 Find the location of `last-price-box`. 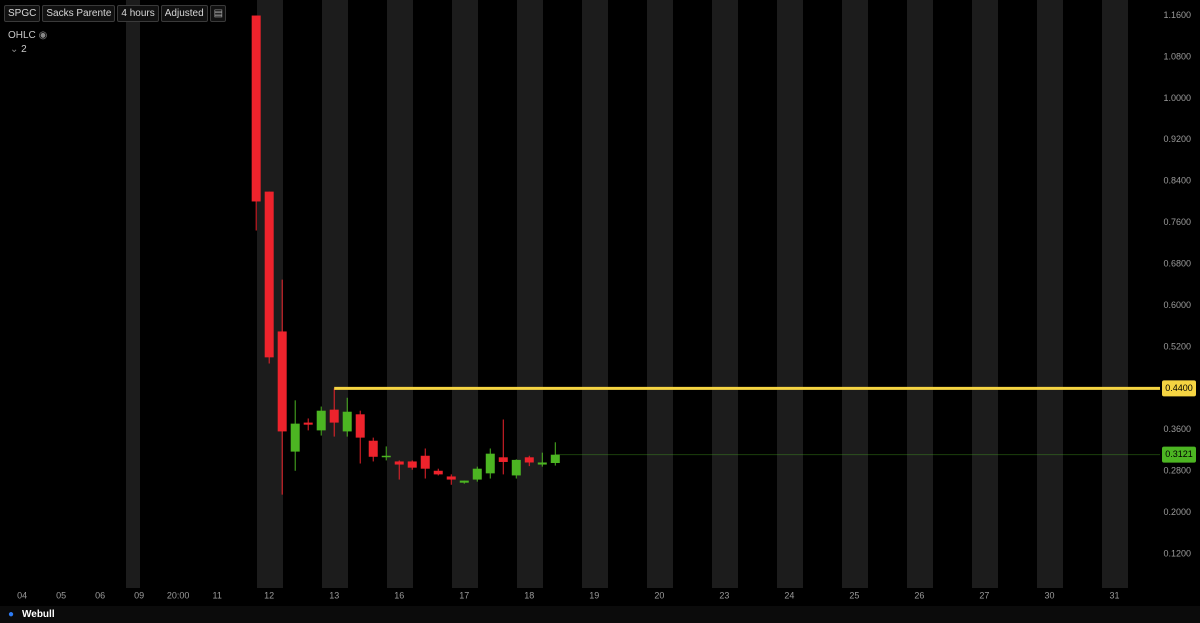

last-price-box is located at coordinates (1179, 454).